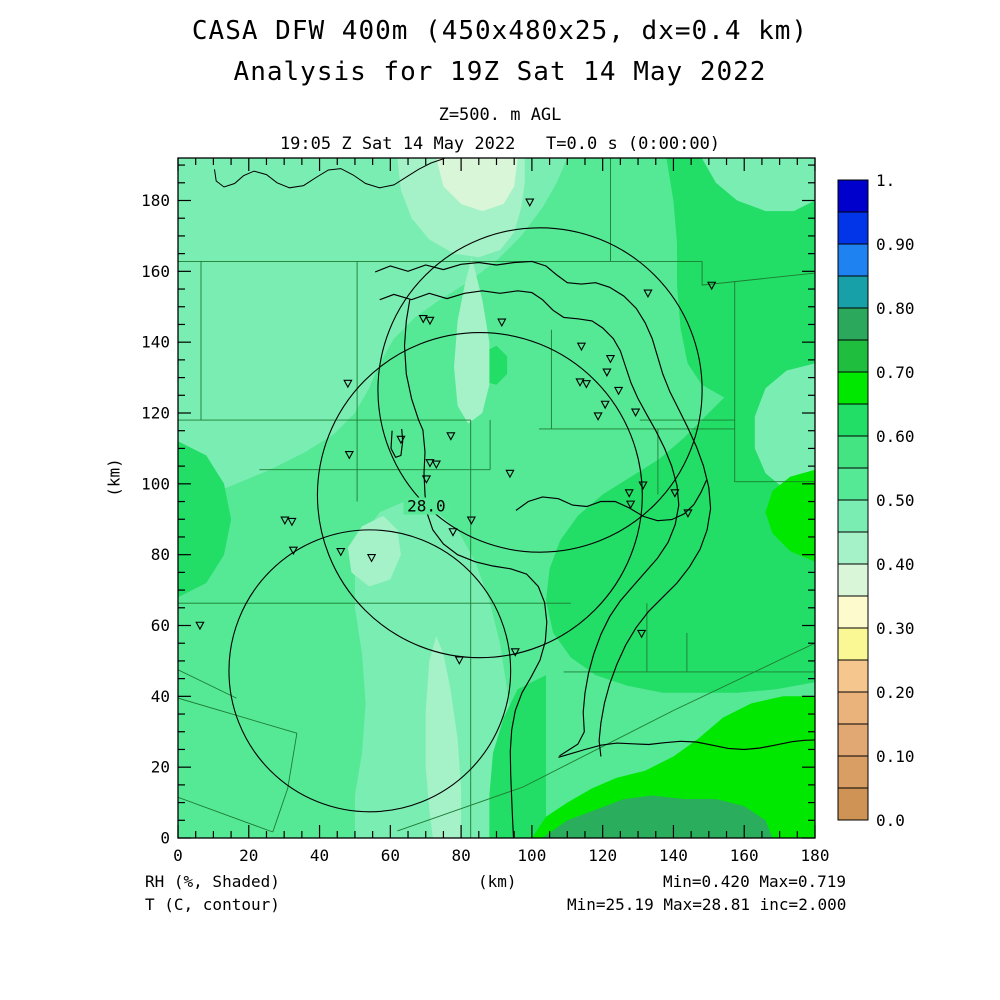 The image size is (1000, 1000). I want to click on colorbar-label: 1., so click(885, 180).